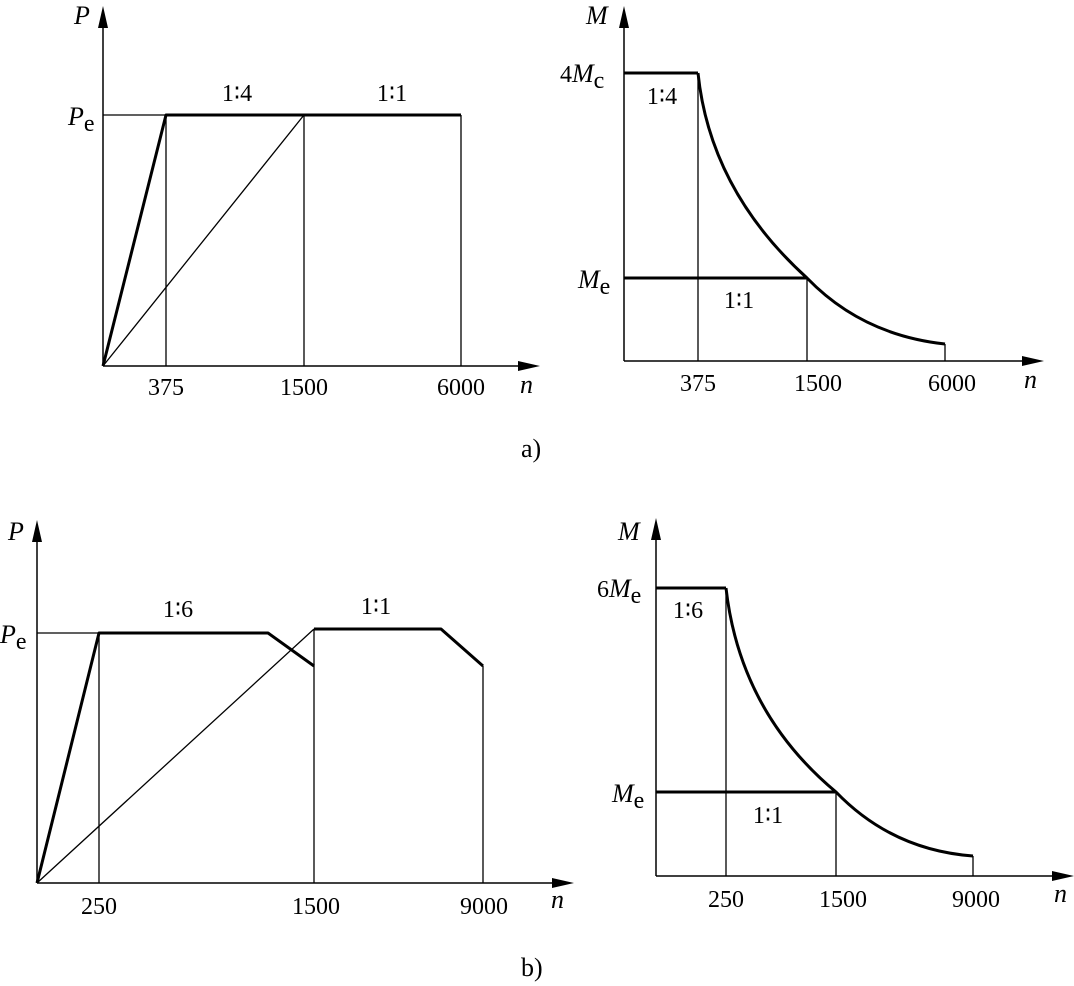  Describe the element at coordinates (103, 17) in the screenshot. I see `a-power-y-arrow` at that location.